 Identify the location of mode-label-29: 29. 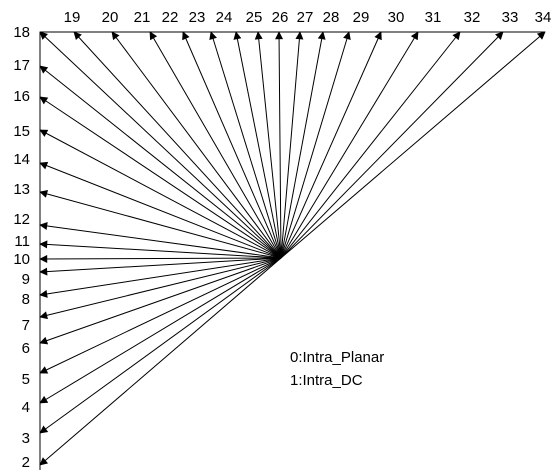
(361, 17).